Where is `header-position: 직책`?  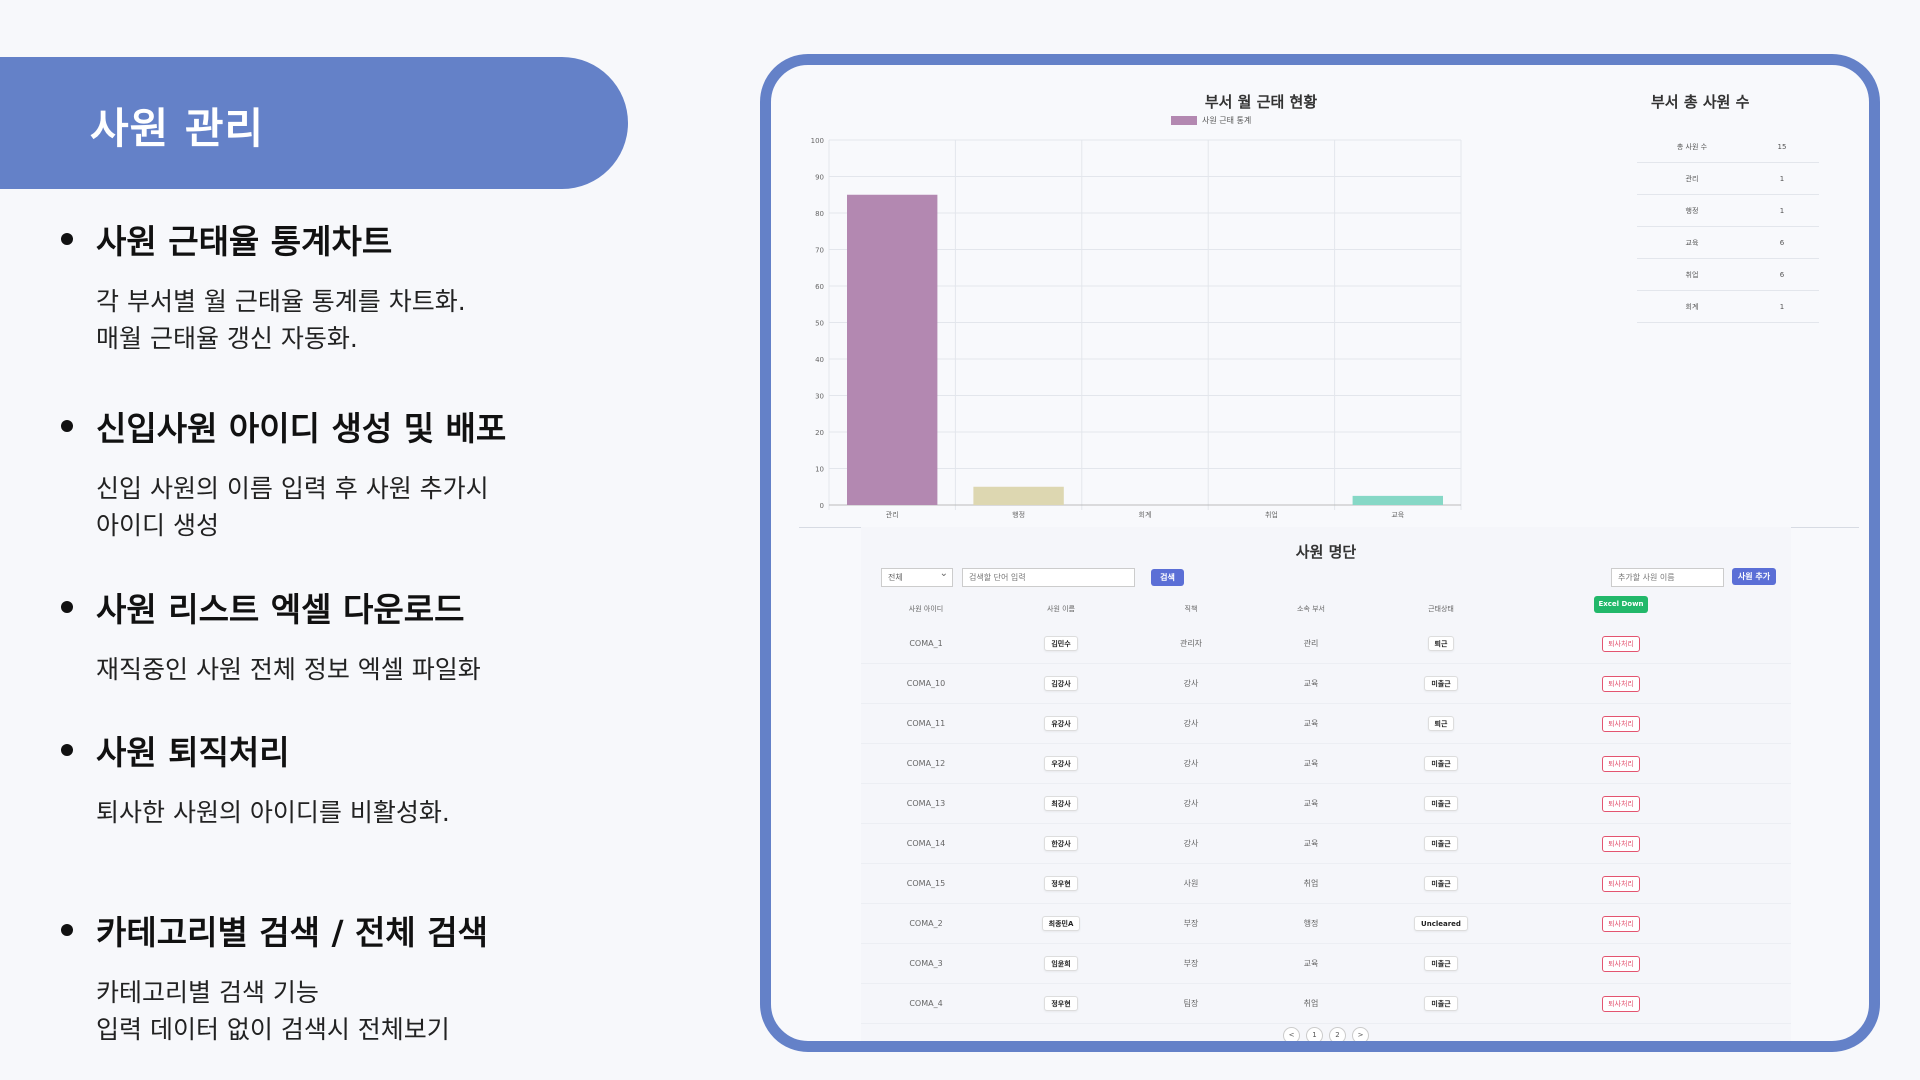 header-position: 직책 is located at coordinates (1191, 609).